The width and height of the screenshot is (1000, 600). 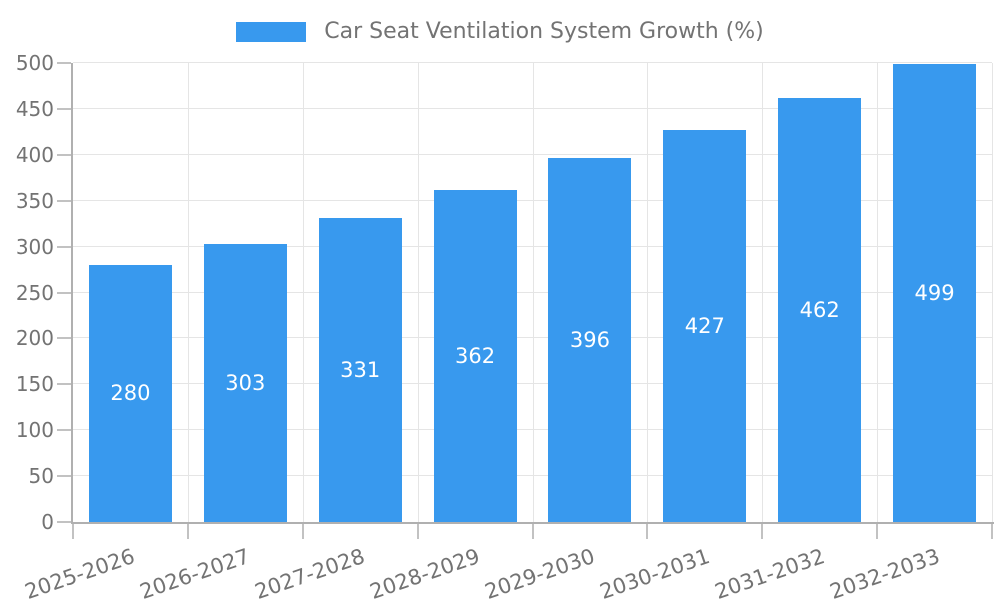 I want to click on bar-2029-2030, so click(x=590, y=340).